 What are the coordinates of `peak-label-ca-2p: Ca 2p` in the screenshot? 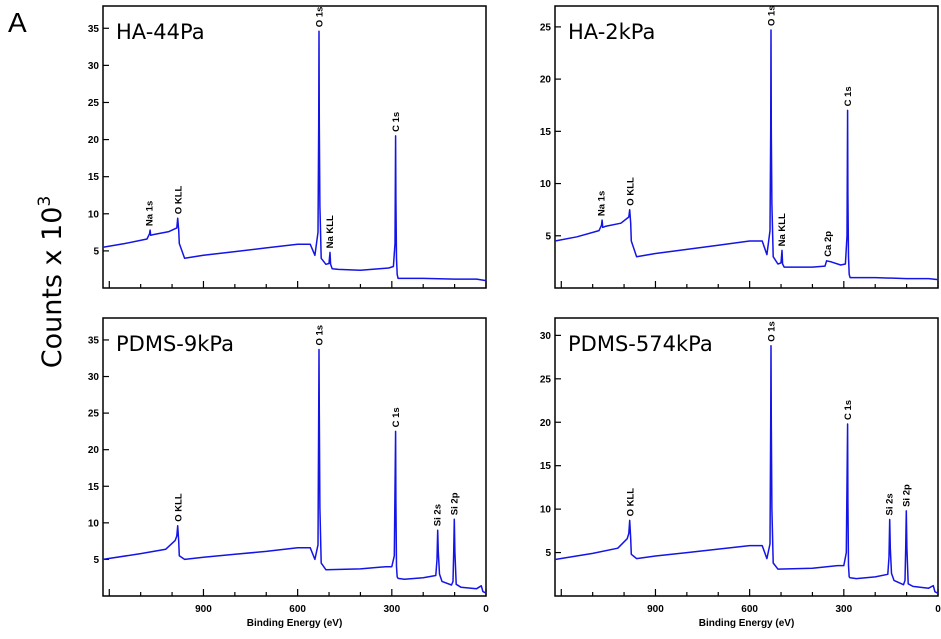 It's located at (828, 244).